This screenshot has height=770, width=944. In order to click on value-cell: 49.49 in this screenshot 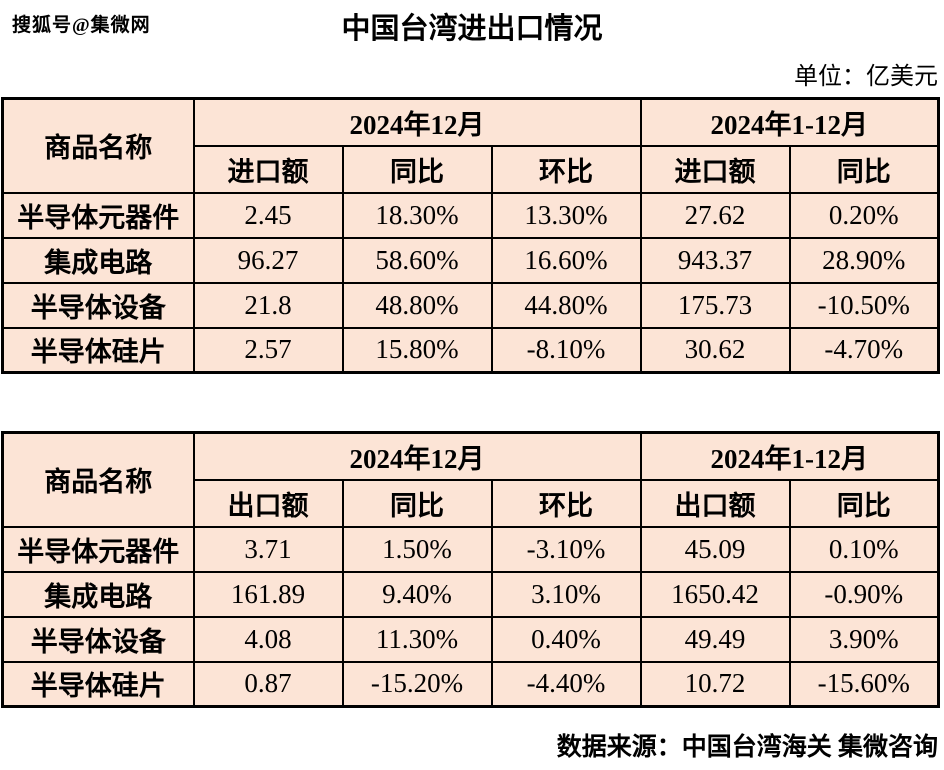, I will do `click(715, 639)`.